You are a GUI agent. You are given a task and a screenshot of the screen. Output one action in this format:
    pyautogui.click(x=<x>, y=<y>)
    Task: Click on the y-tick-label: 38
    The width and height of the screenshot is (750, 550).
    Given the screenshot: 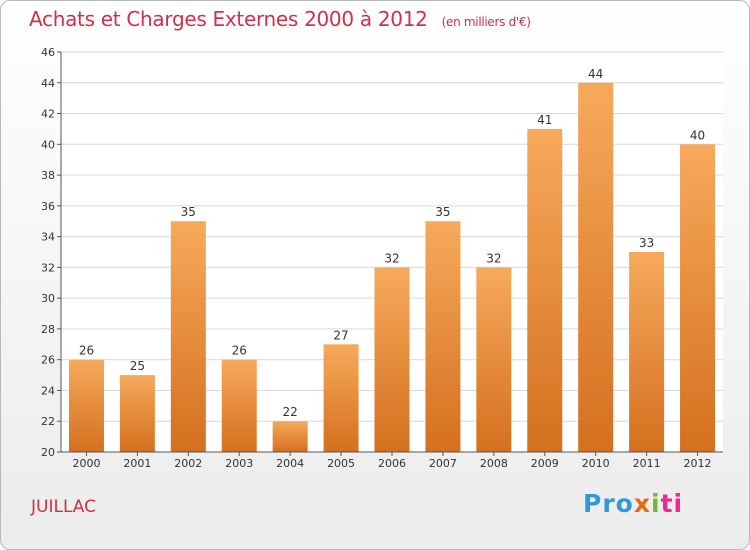 What is the action you would take?
    pyautogui.click(x=48, y=175)
    